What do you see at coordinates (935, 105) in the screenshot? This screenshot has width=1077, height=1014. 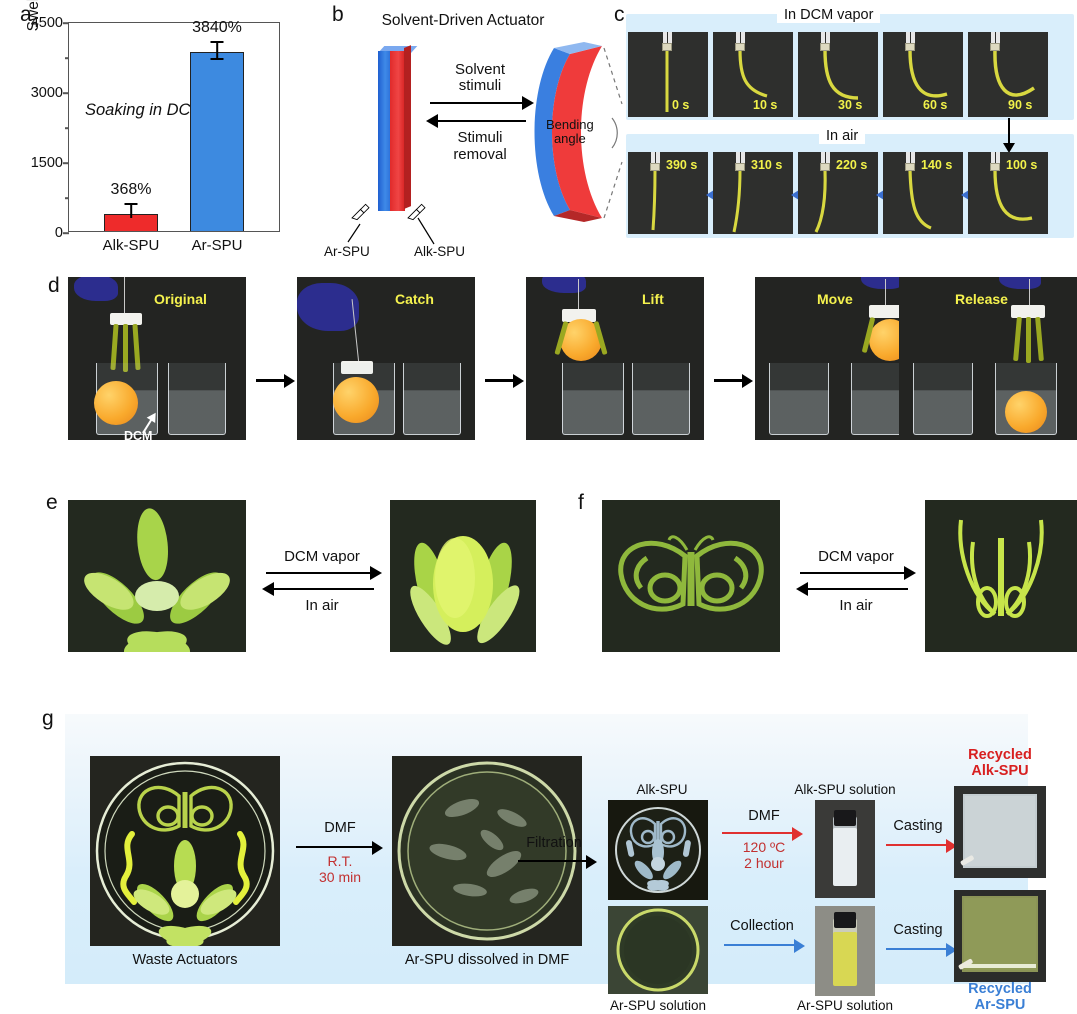 I see `time-label-dcm-3: 60 s` at bounding box center [935, 105].